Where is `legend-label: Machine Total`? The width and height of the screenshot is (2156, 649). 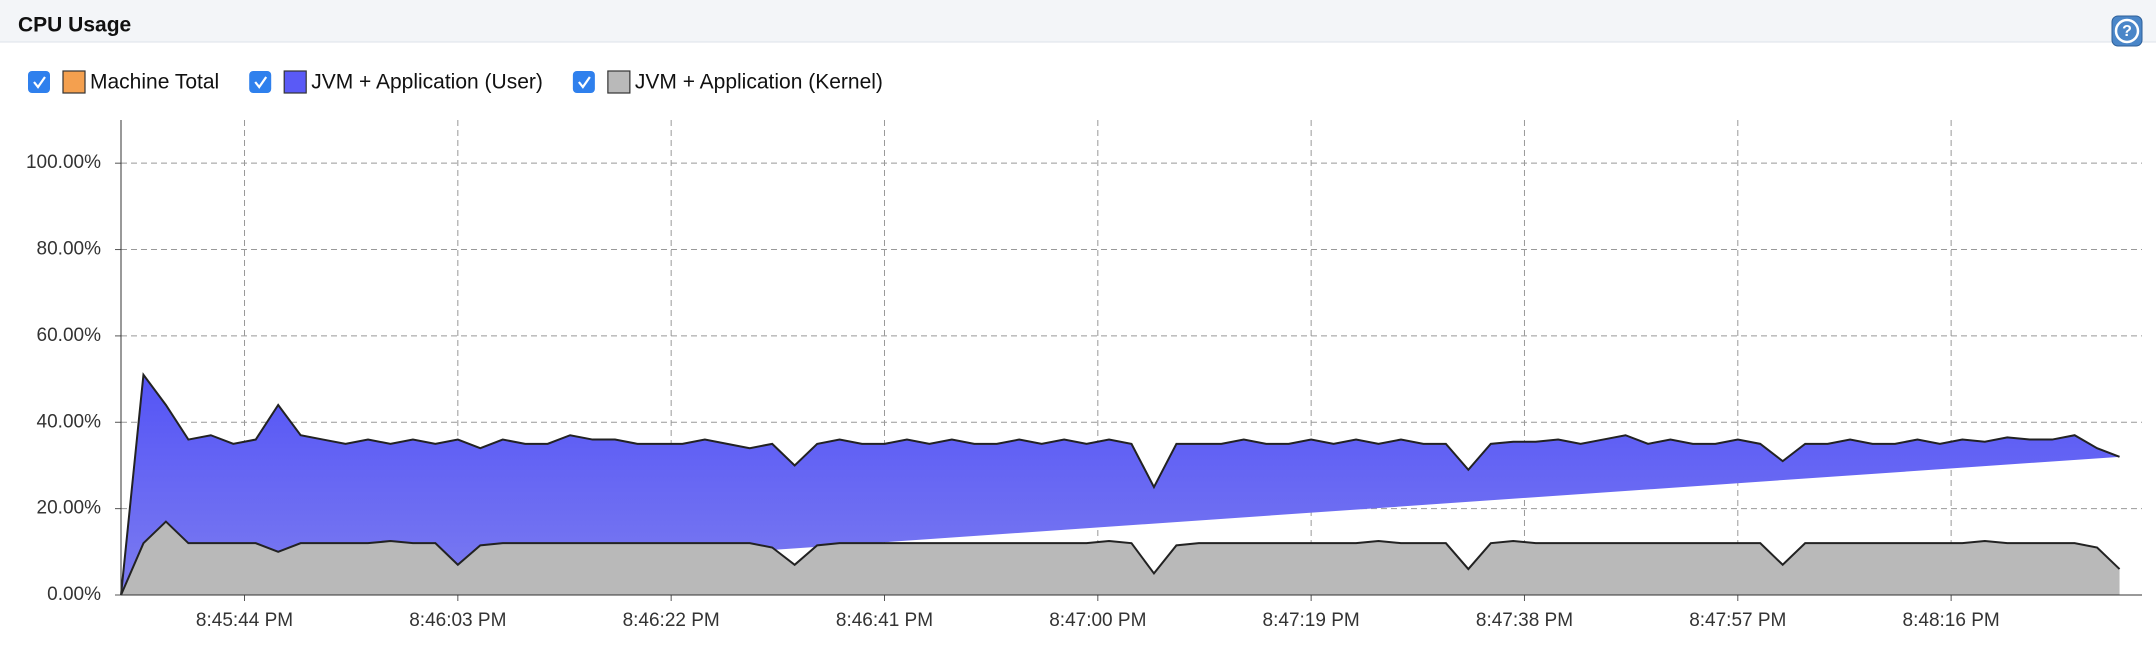 legend-label: Machine Total is located at coordinates (154, 82).